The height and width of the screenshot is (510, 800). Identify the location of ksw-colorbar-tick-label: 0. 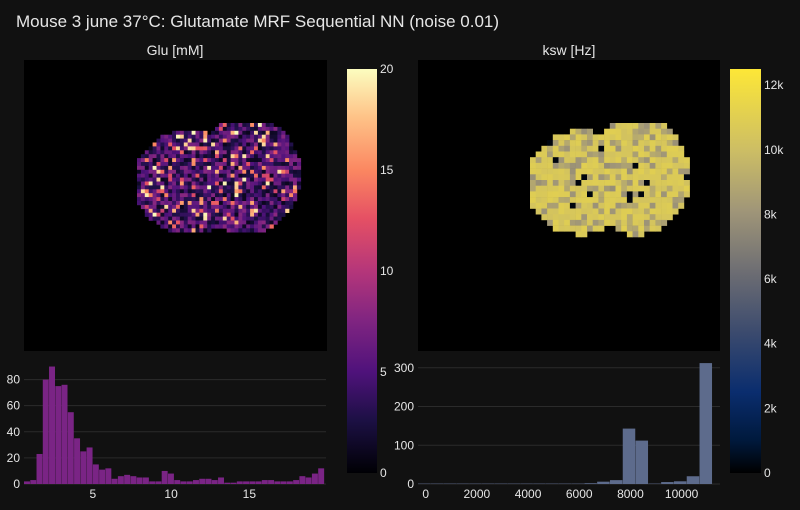
(767, 473).